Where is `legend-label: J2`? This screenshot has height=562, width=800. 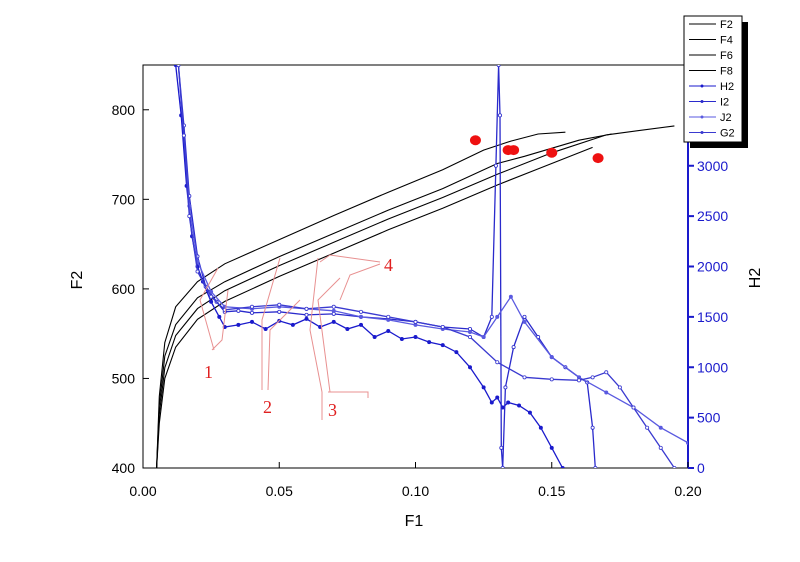 legend-label: J2 is located at coordinates (726, 118).